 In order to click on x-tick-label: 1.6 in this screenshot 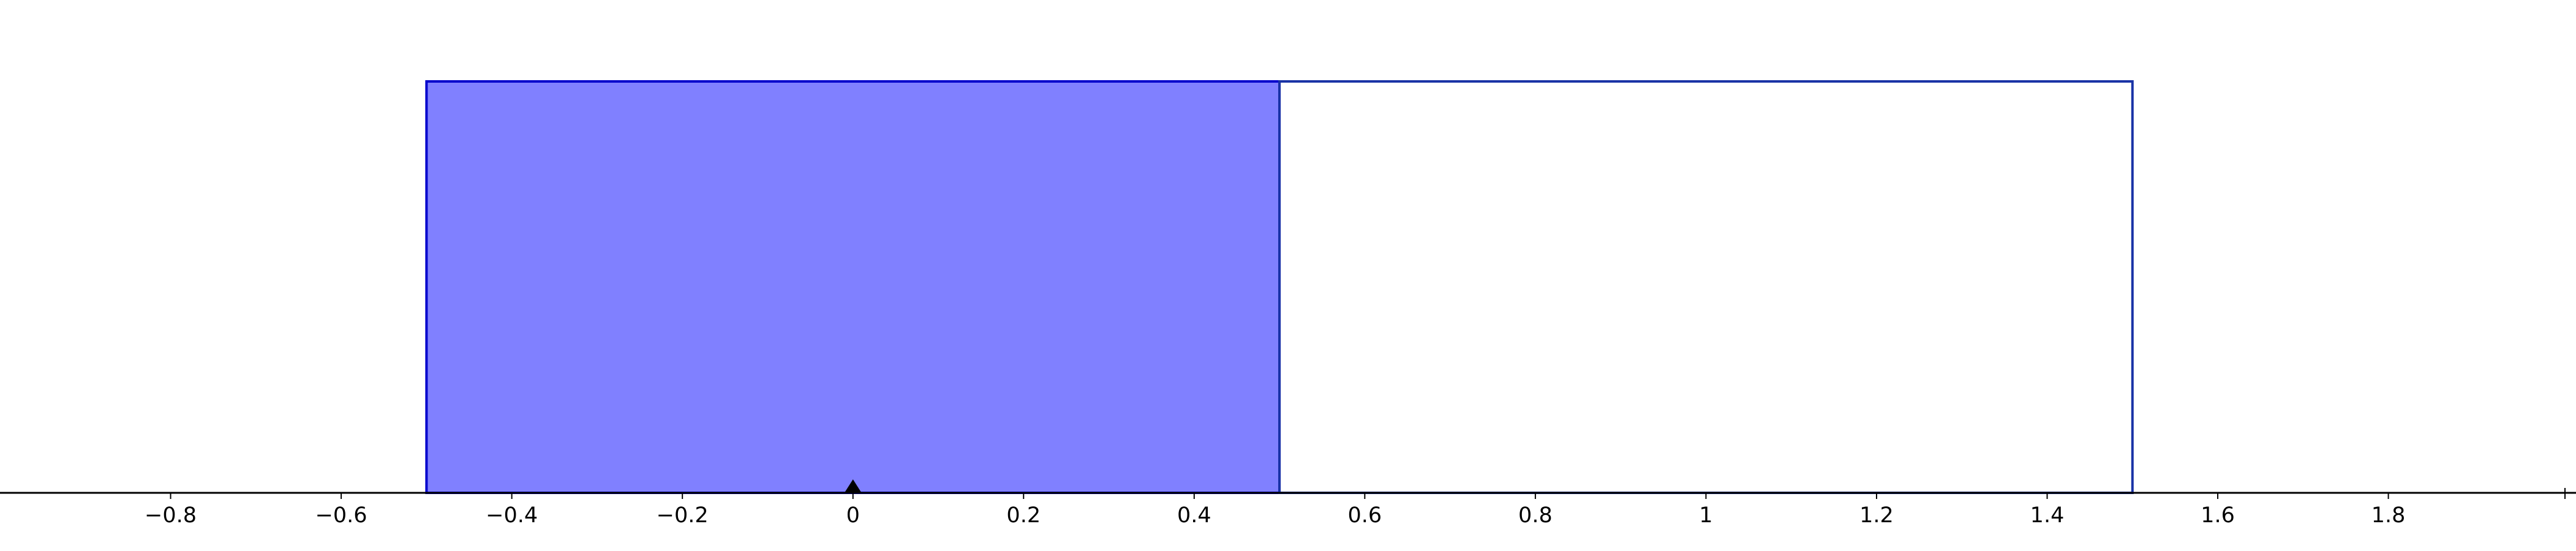, I will do `click(2218, 515)`.